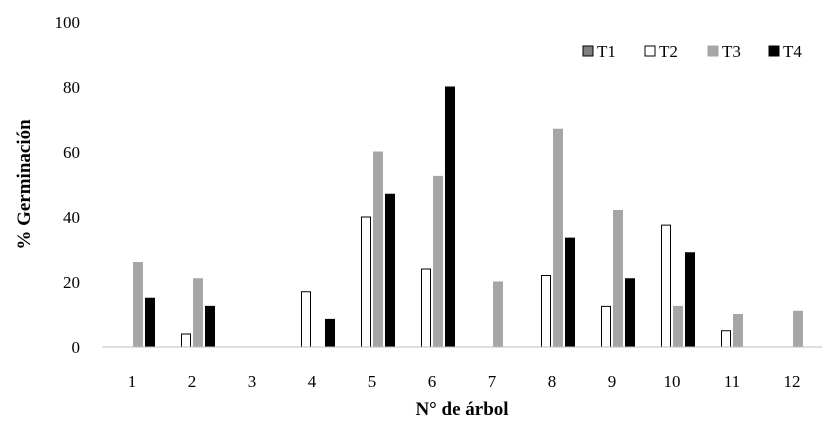 This screenshot has width=827, height=421. What do you see at coordinates (372, 381) in the screenshot?
I see `x-tick-label: 5` at bounding box center [372, 381].